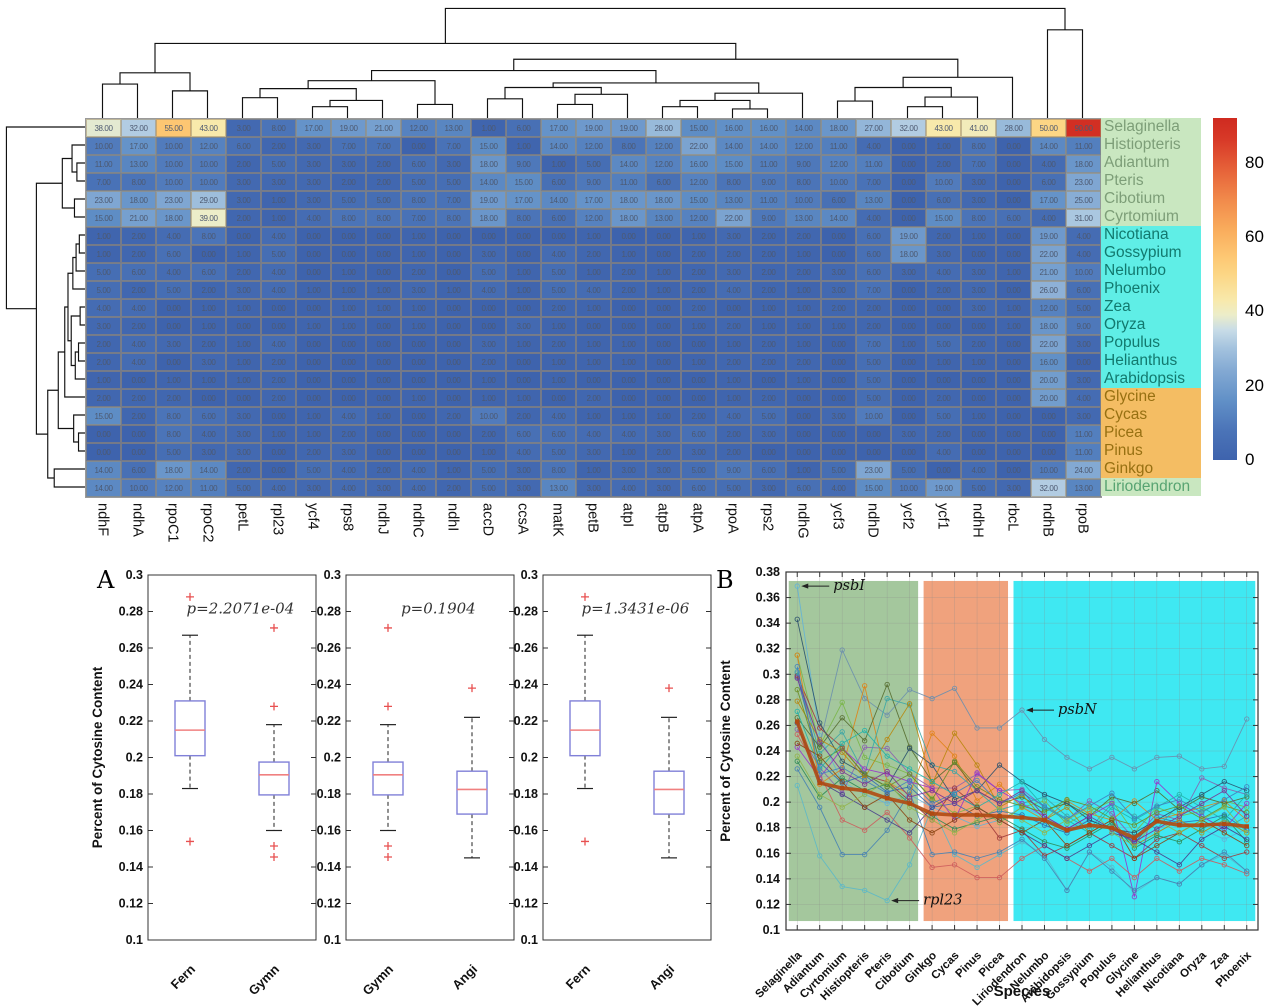 The image size is (1270, 1007). I want to click on species-label: Histiopteris, so click(1151, 145).